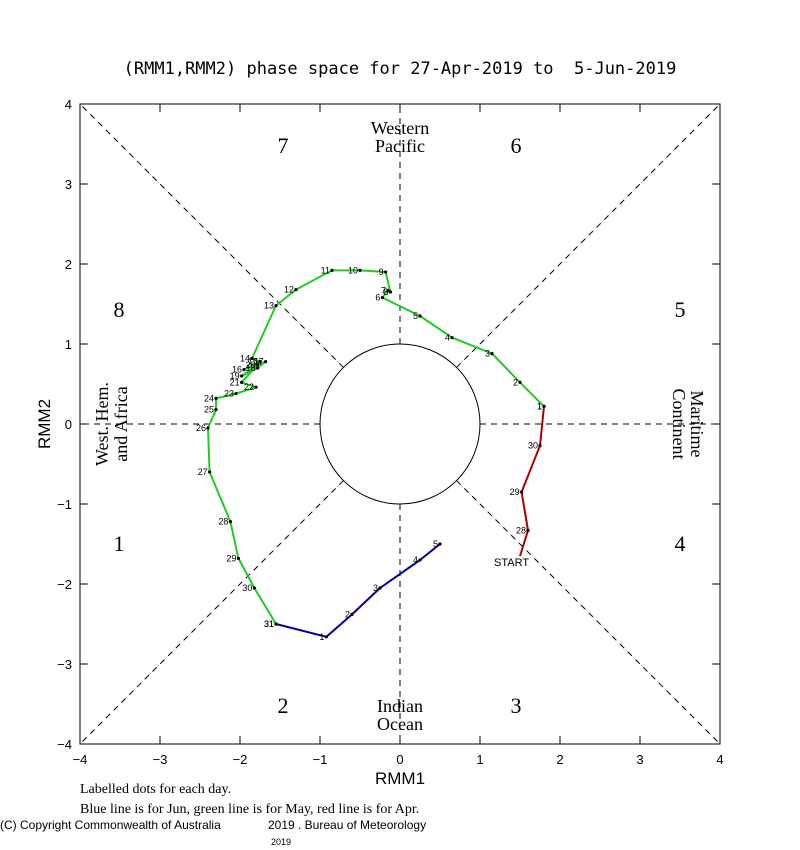 The width and height of the screenshot is (800, 850). What do you see at coordinates (325, 270) in the screenshot?
I see `day-label: 11` at bounding box center [325, 270].